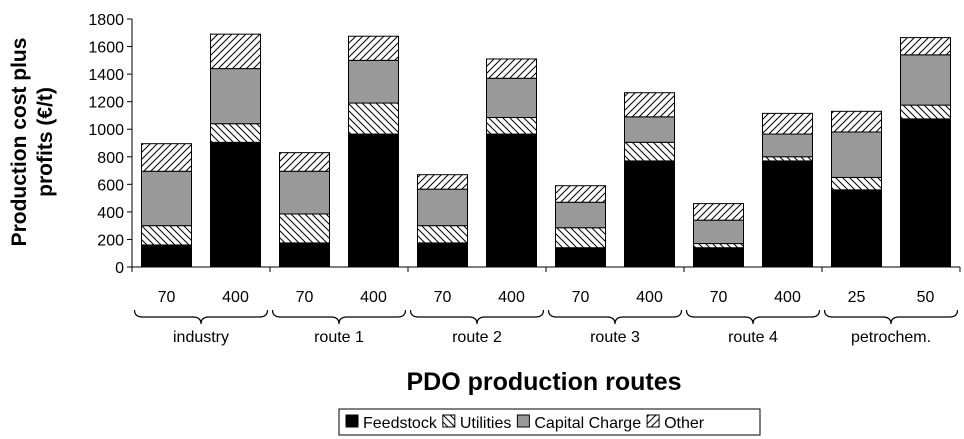 This screenshot has width=964, height=439. I want to click on y-tick-label: 1600, so click(106, 48).